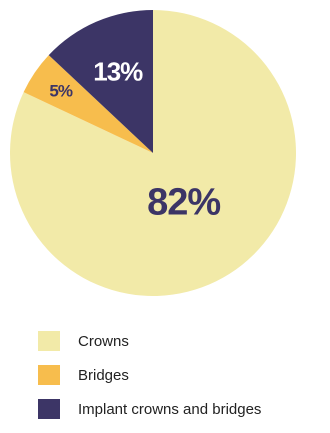 The image size is (330, 433). Describe the element at coordinates (49, 409) in the screenshot. I see `legend-swatch-implant-crowns-and-bridges` at that location.